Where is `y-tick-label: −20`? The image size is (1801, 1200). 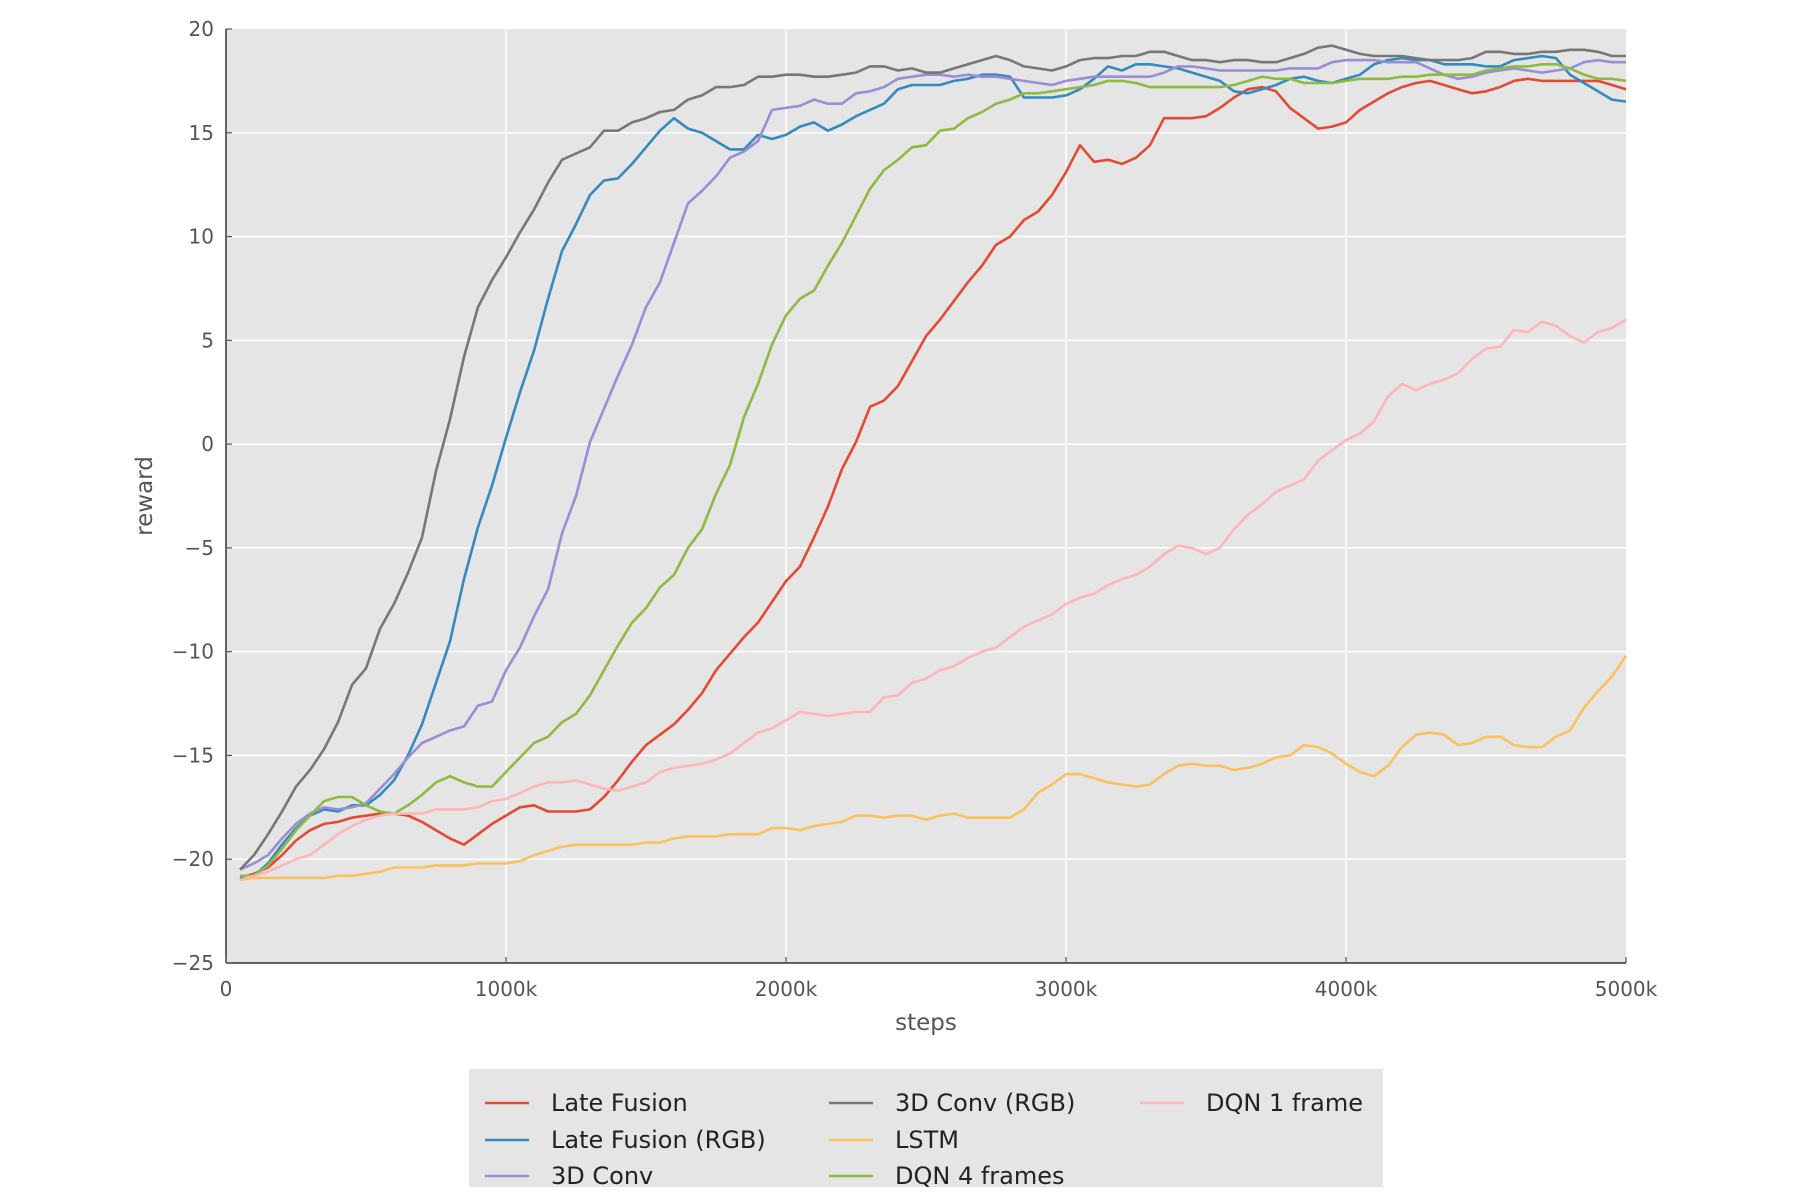
y-tick-label: −20 is located at coordinates (193, 859).